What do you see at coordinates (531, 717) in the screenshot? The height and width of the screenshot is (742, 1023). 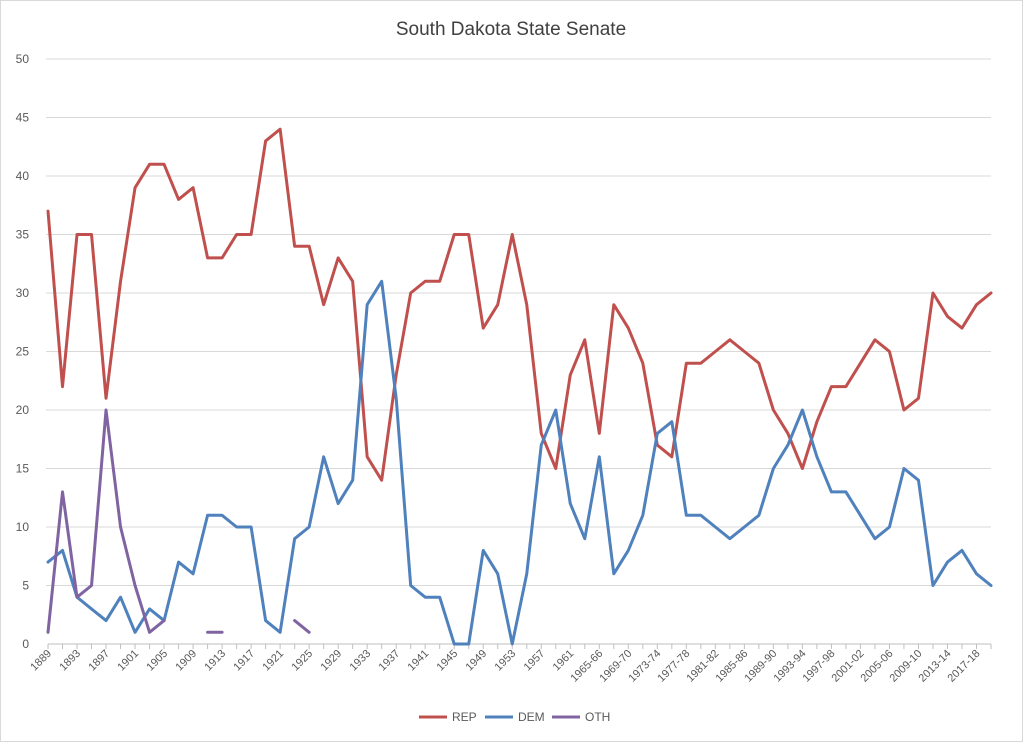 I see `legend-label-dem: DEM` at bounding box center [531, 717].